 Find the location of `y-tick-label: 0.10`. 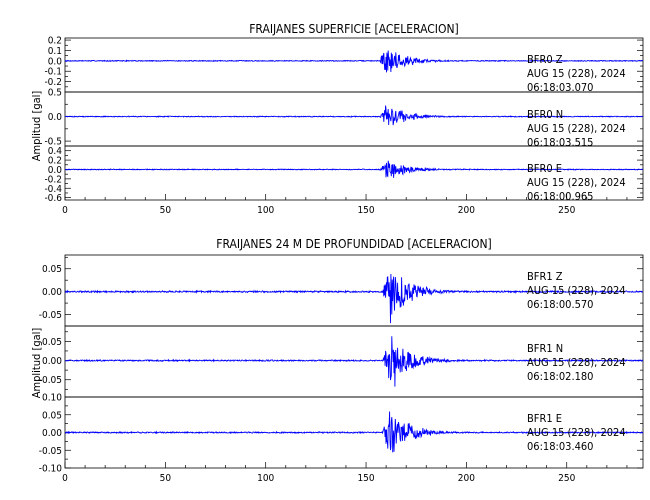

y-tick-label: 0.10 is located at coordinates (52, 398).